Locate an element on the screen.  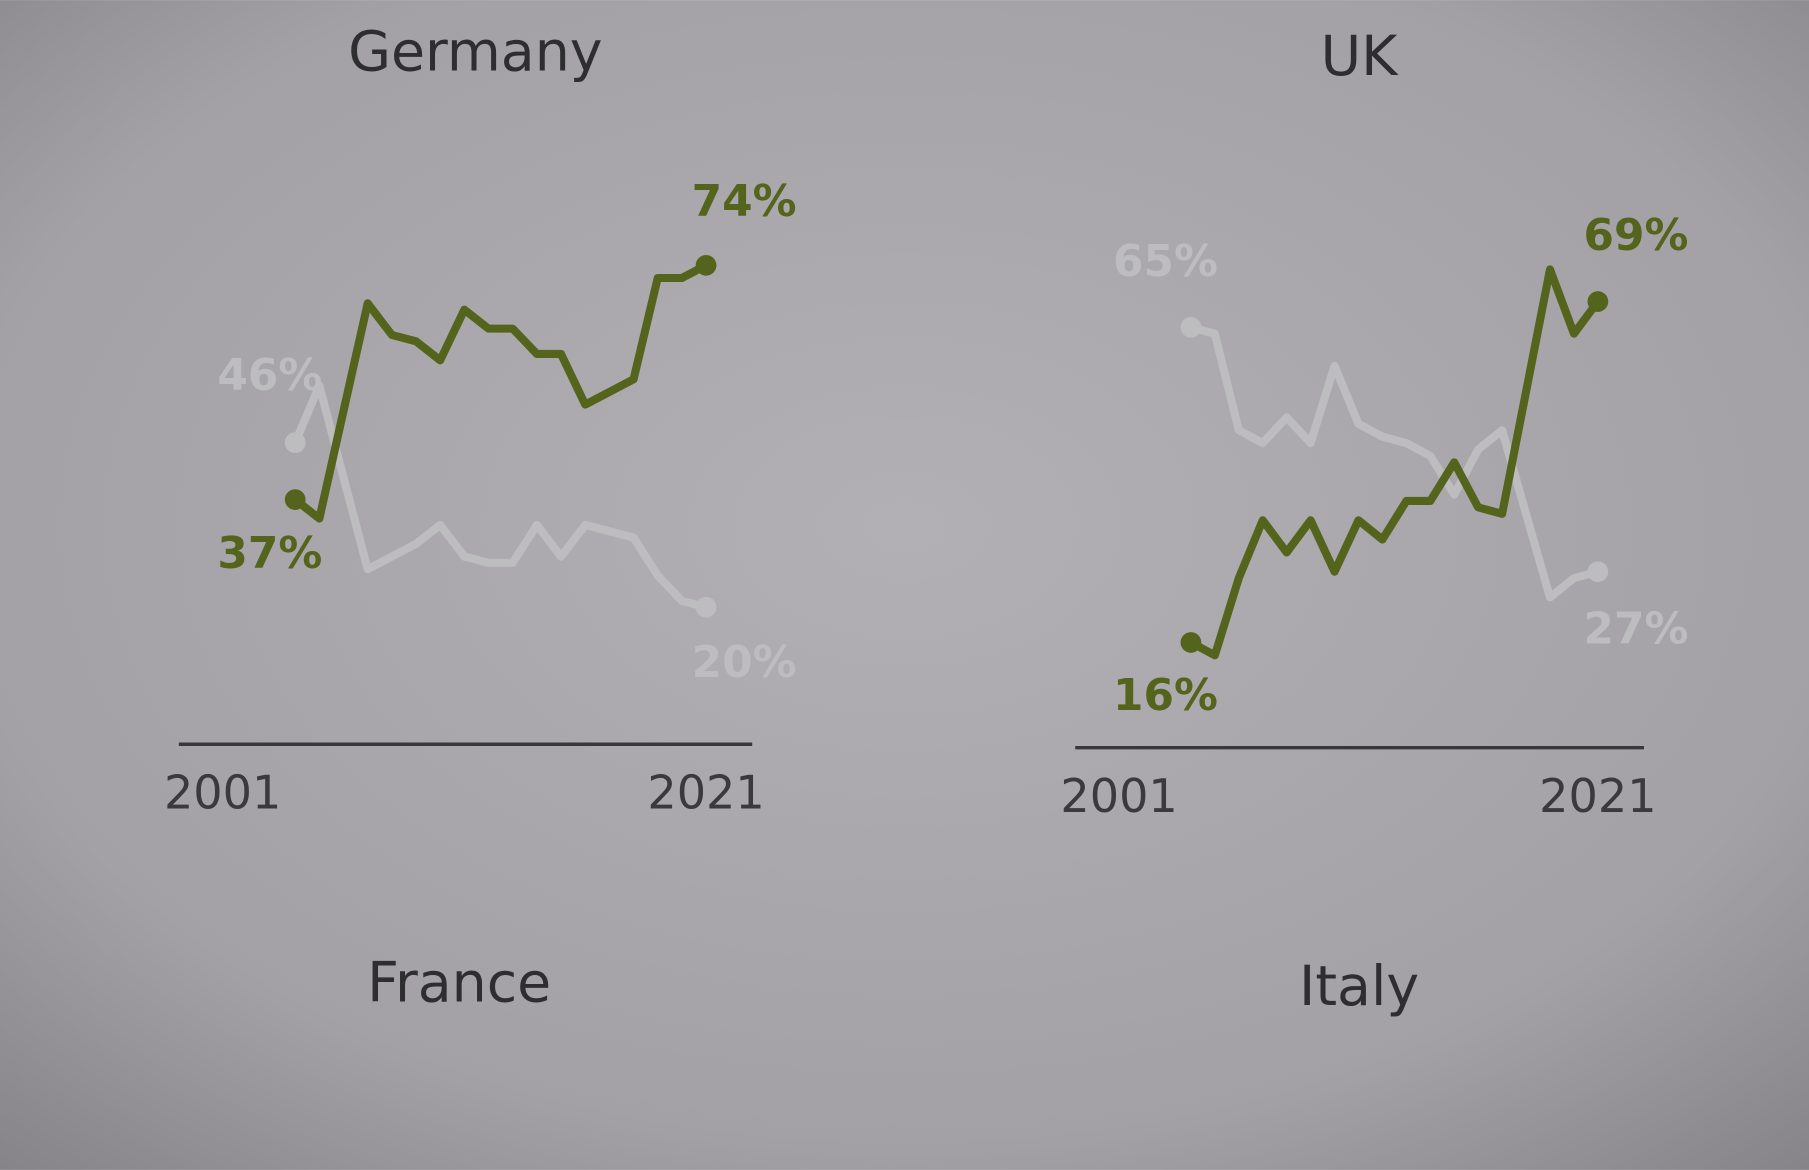
value-label: 27% is located at coordinates (1635, 629).